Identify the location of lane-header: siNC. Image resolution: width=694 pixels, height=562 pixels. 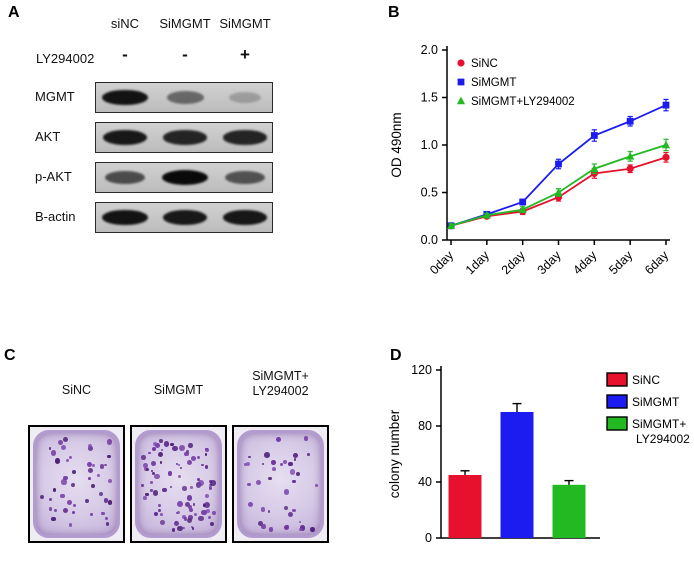
(125, 23).